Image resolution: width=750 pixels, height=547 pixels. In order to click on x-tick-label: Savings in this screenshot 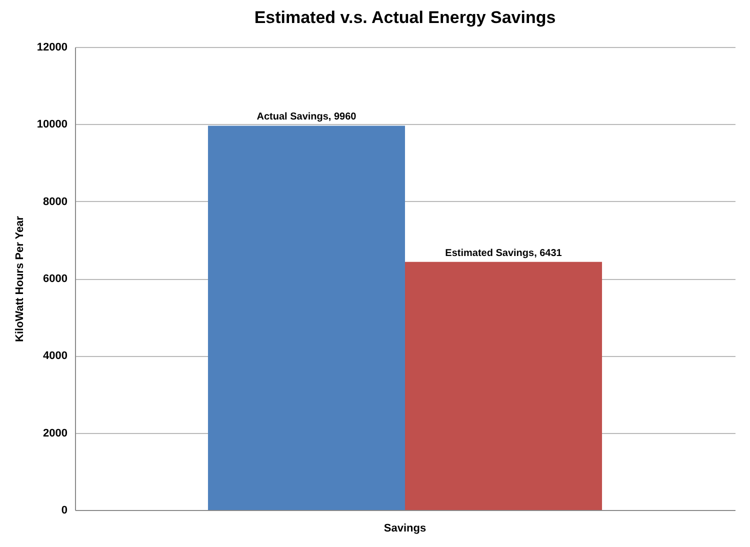, I will do `click(405, 528)`.